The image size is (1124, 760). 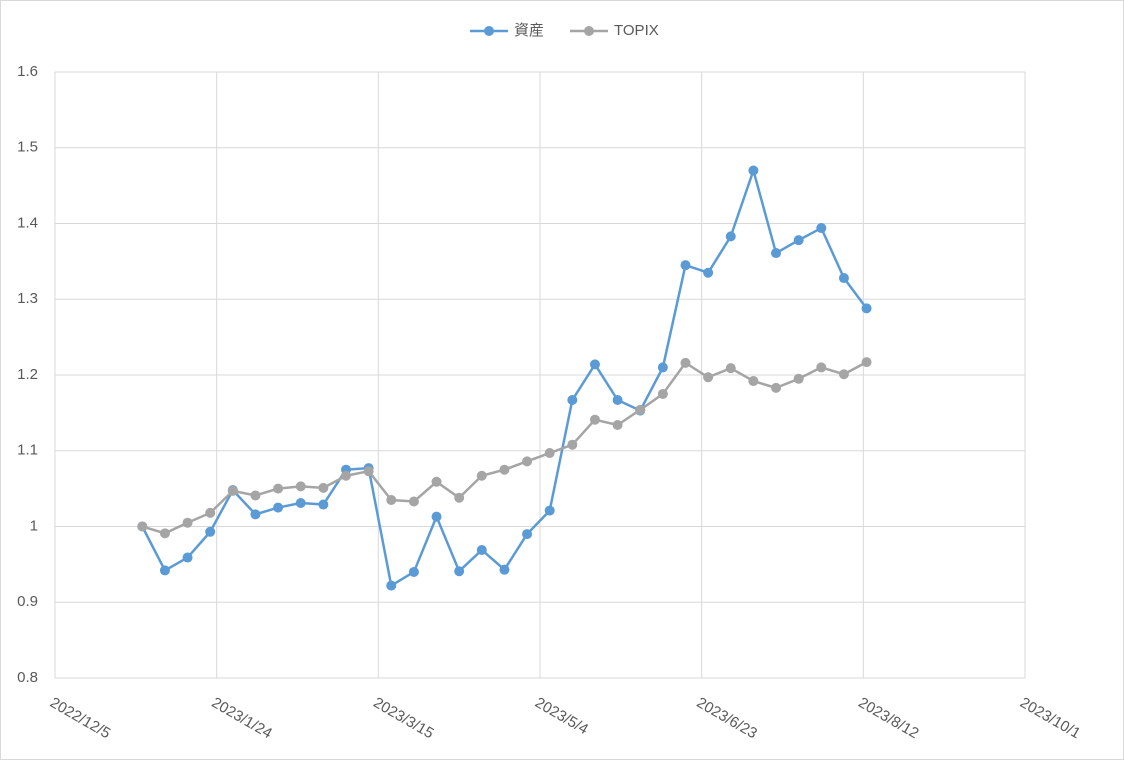 What do you see at coordinates (27, 147) in the screenshot?
I see `y-tick-label: 1.5` at bounding box center [27, 147].